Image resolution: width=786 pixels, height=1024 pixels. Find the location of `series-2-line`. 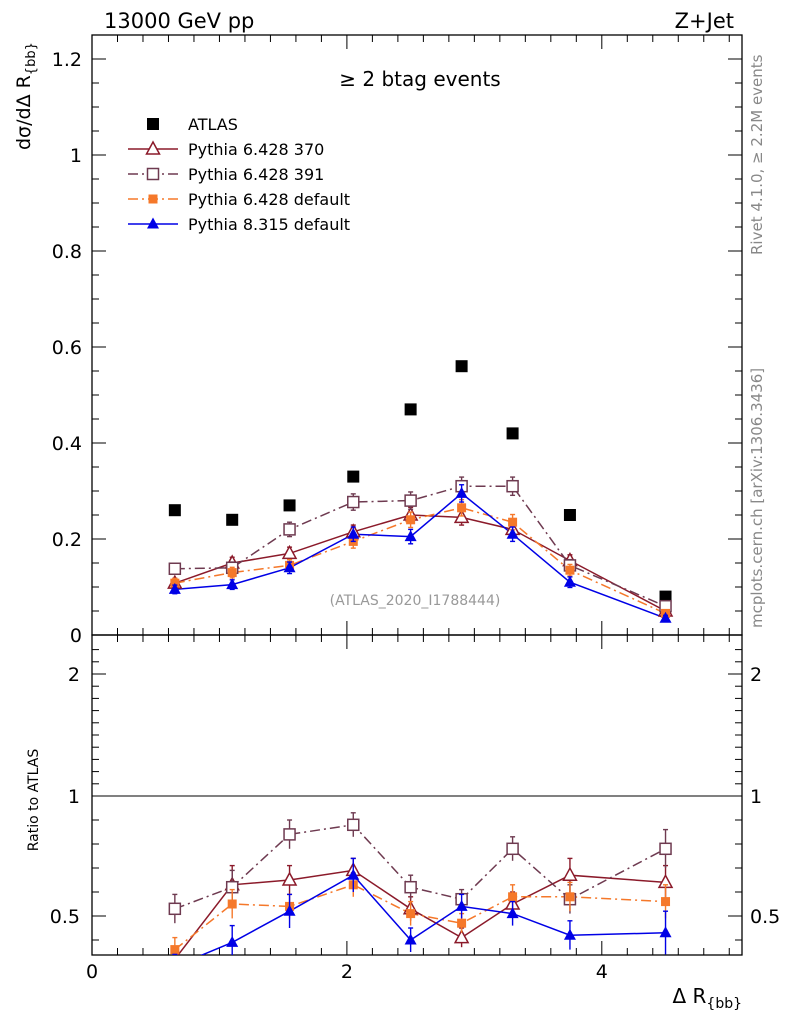

series-2-line is located at coordinates (420, 546).